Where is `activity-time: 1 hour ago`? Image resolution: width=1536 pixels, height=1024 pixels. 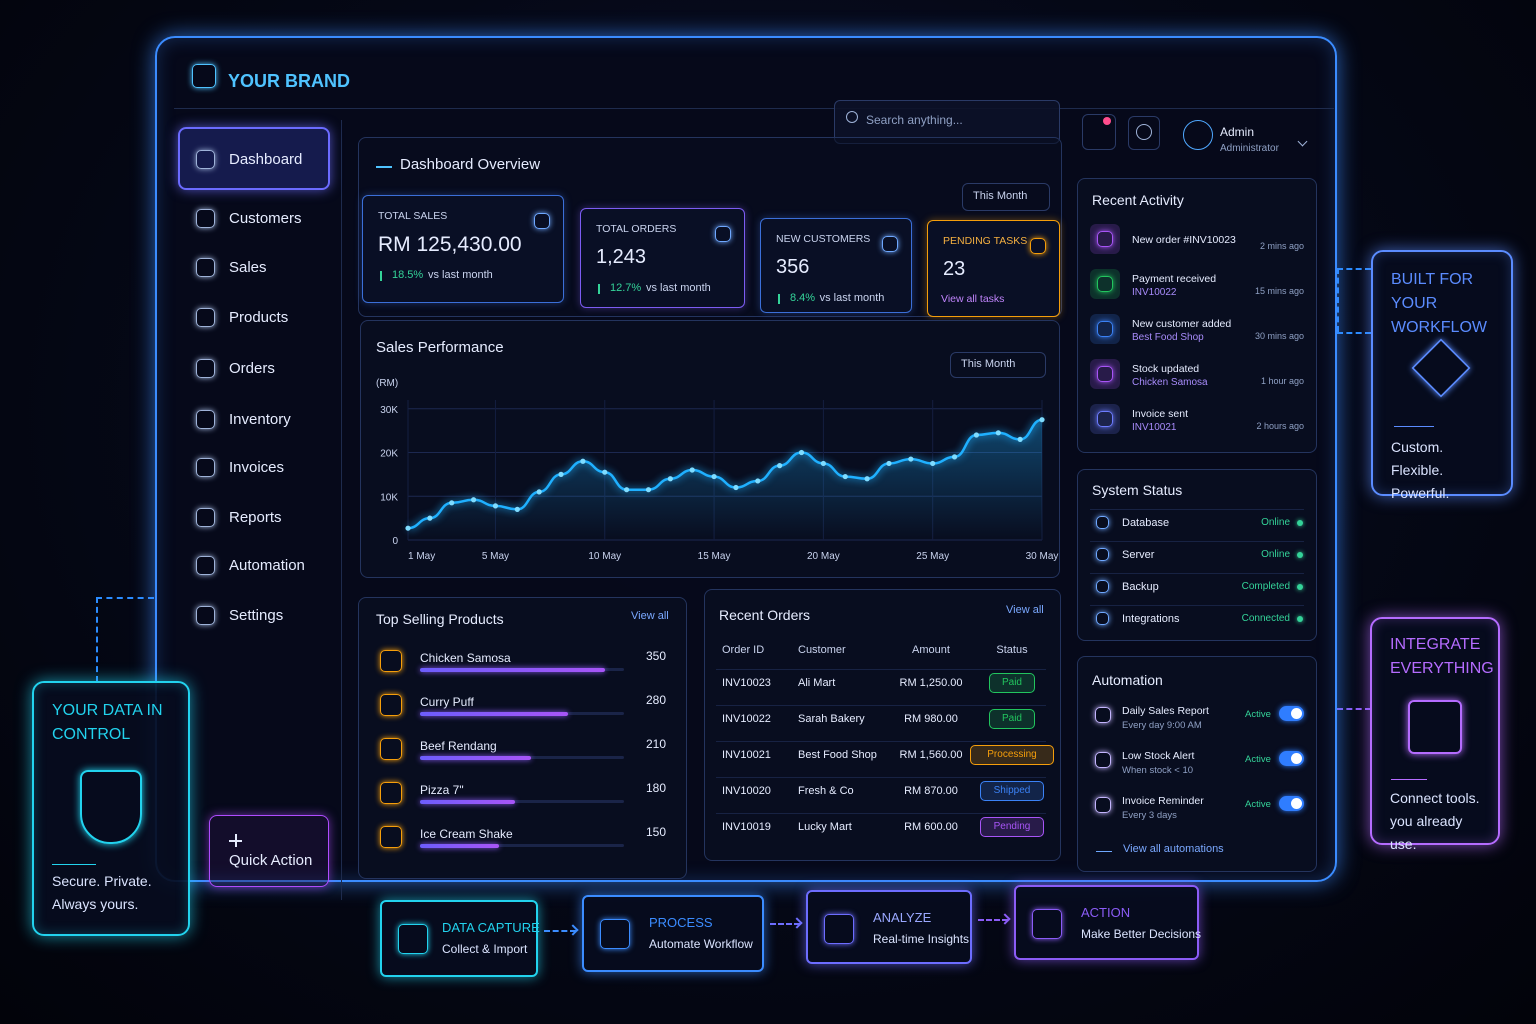
activity-time: 1 hour ago is located at coordinates (1282, 381).